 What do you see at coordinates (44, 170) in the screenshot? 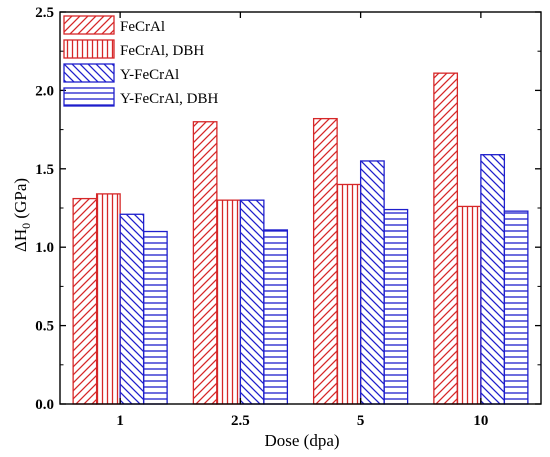
I see `y-tick-label: 1.5` at bounding box center [44, 170].